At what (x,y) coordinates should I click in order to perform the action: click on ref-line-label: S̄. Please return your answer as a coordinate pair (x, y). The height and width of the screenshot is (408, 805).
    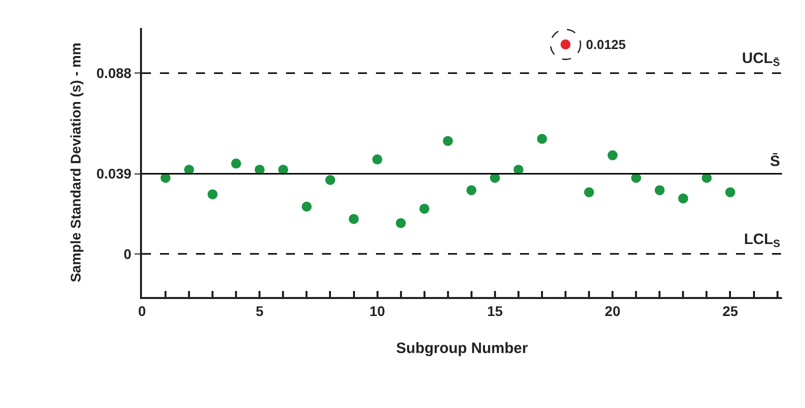
    Looking at the image, I should click on (775, 161).